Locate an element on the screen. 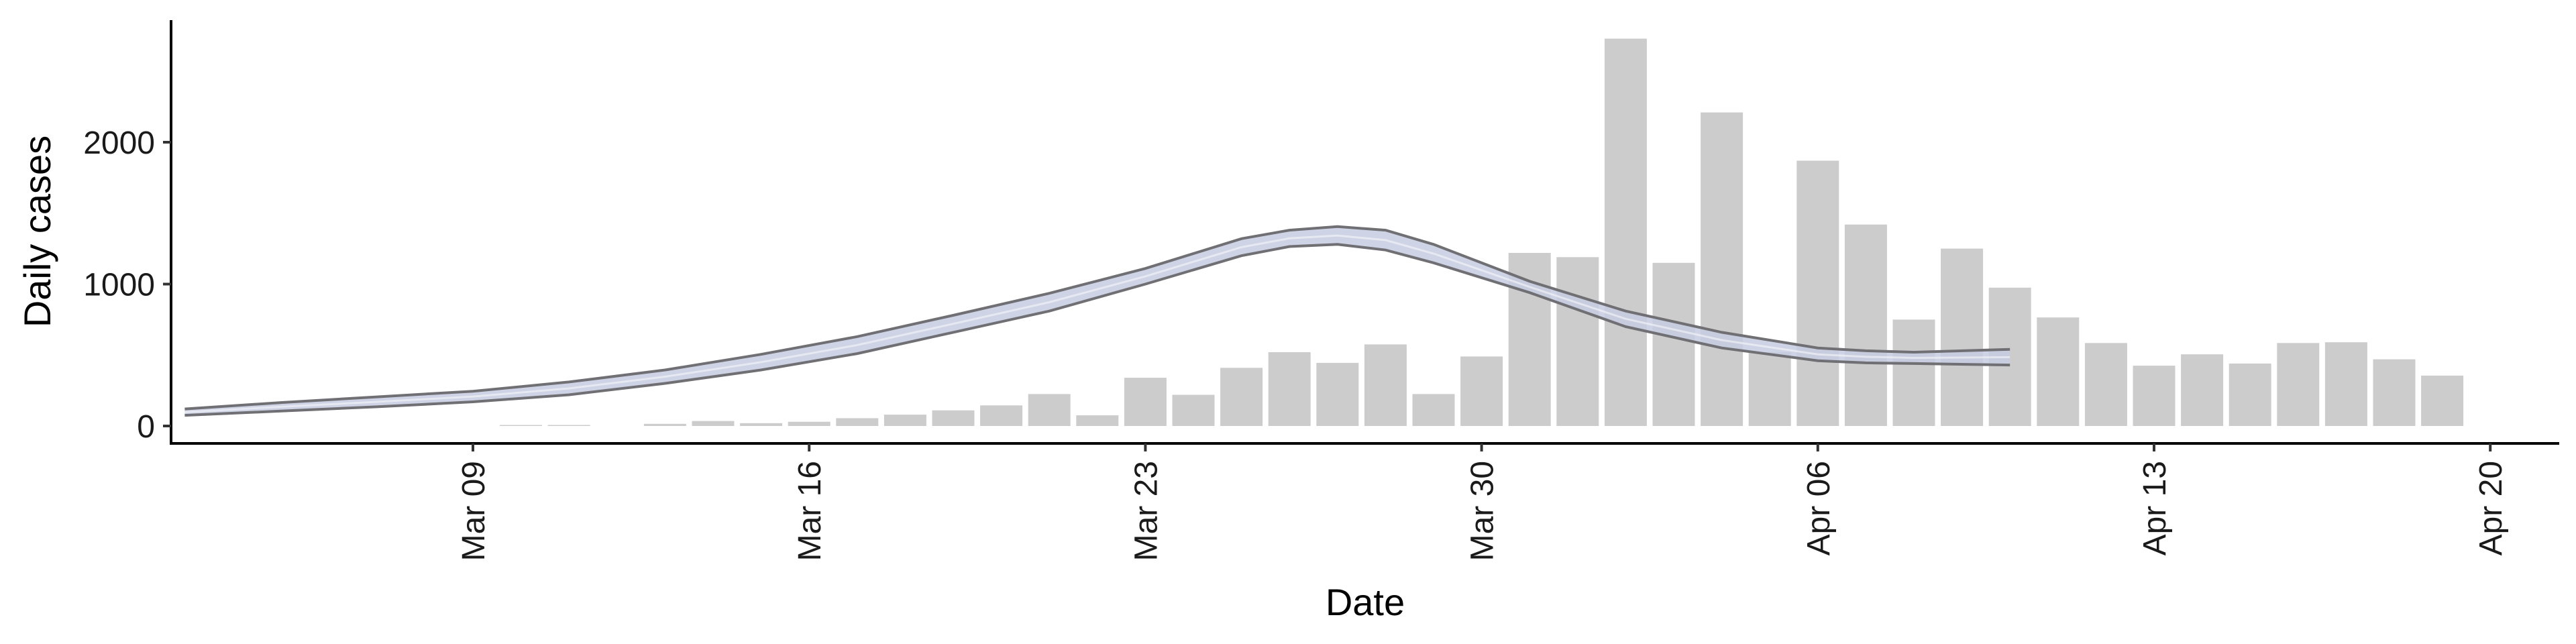 The width and height of the screenshot is (2576, 644). y-axis-ticks: 0 1000 2000 is located at coordinates (127, 285).